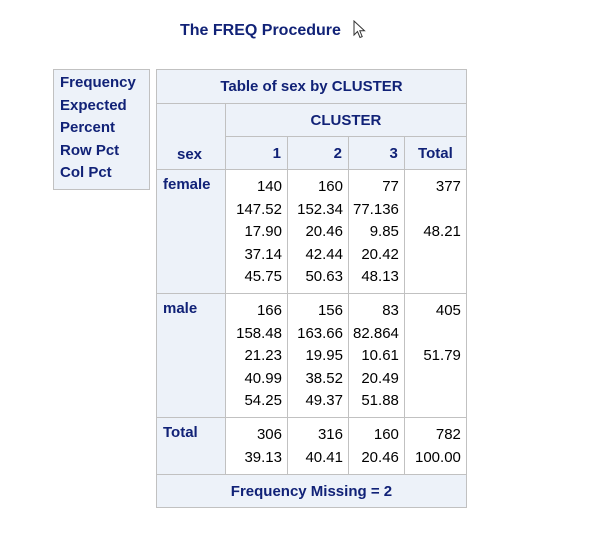 This screenshot has width=592, height=541. Describe the element at coordinates (263, 277) in the screenshot. I see `cell-value: 45.75` at that location.